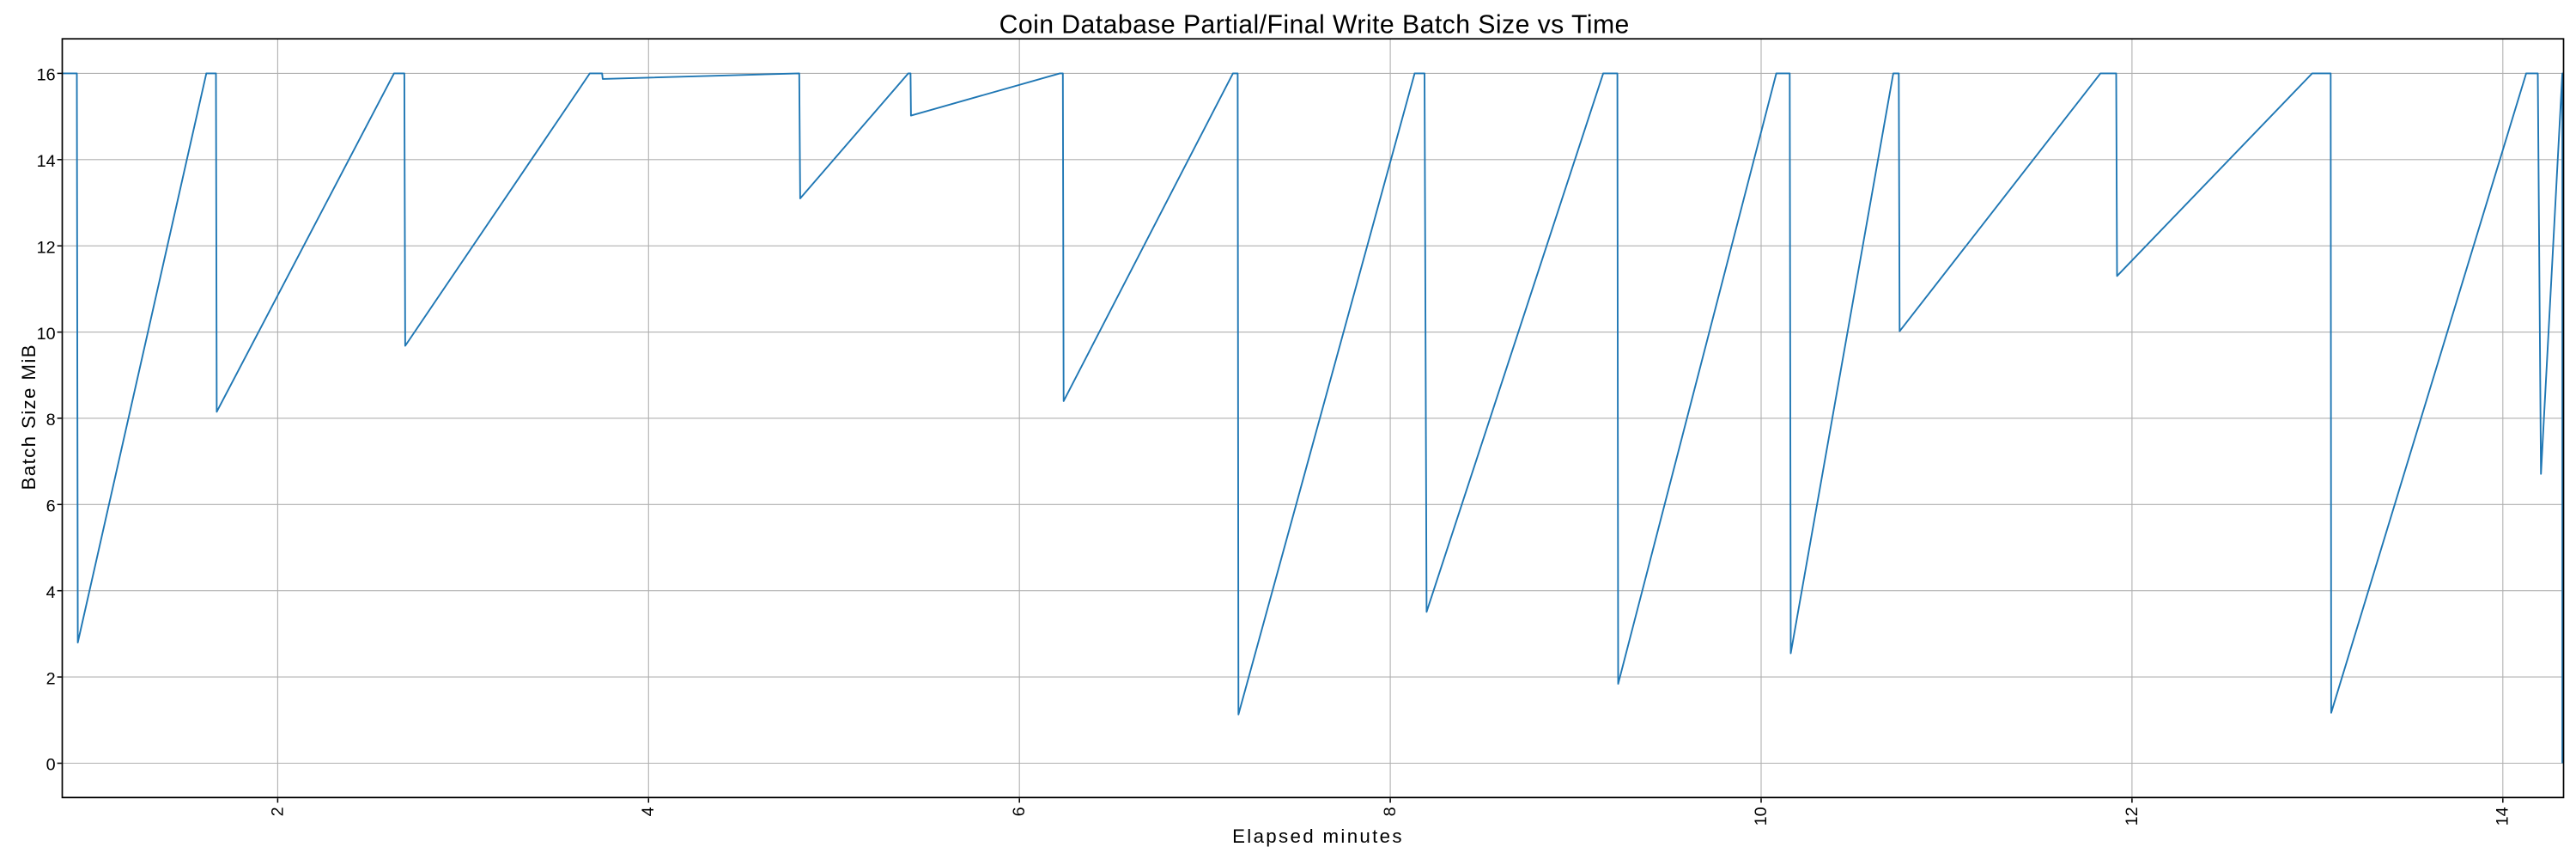 This screenshot has height=859, width=2576. I want to click on svg-text: Elapsed minutes, so click(1318, 836).